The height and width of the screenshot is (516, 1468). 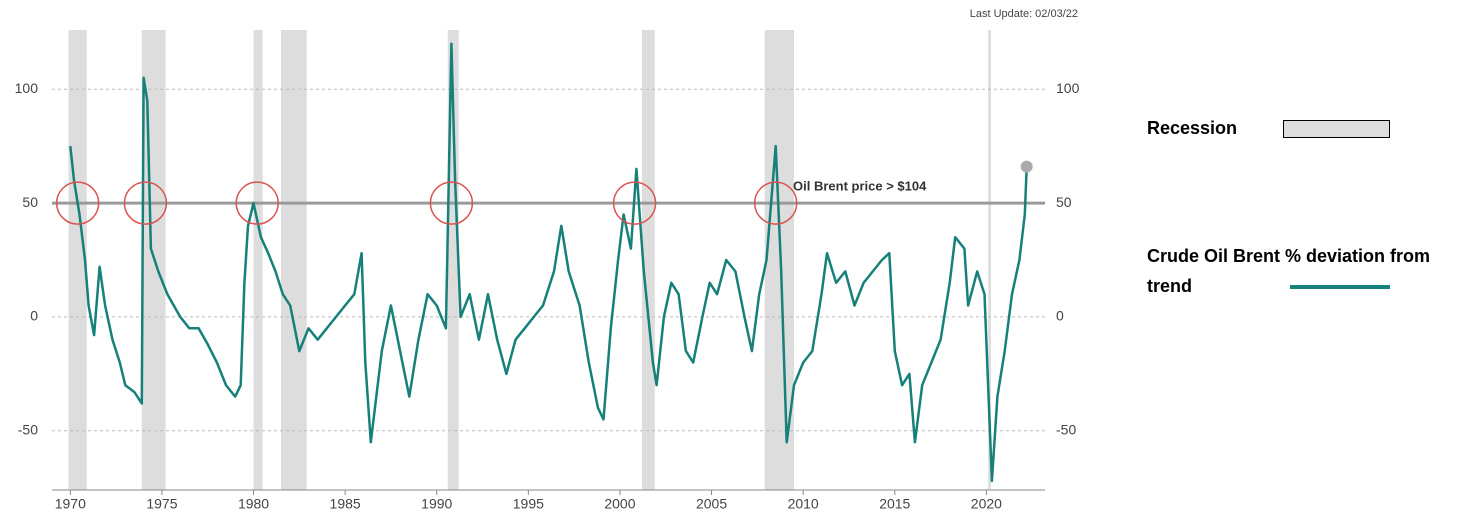 I want to click on x-tick-label: 2020, so click(x=986, y=504).